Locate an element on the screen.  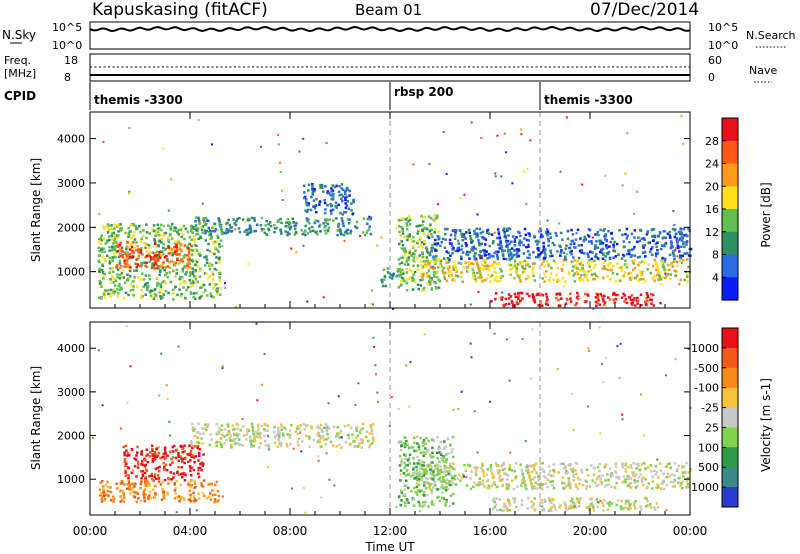
freq-label: Freq. is located at coordinates (17, 60).